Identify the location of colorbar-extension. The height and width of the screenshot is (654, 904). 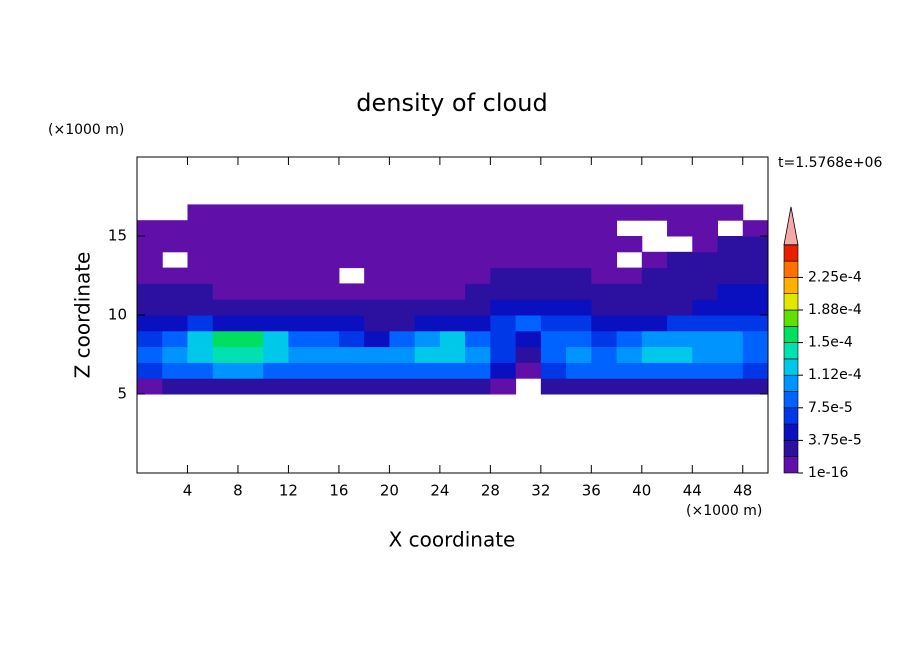
(791, 226).